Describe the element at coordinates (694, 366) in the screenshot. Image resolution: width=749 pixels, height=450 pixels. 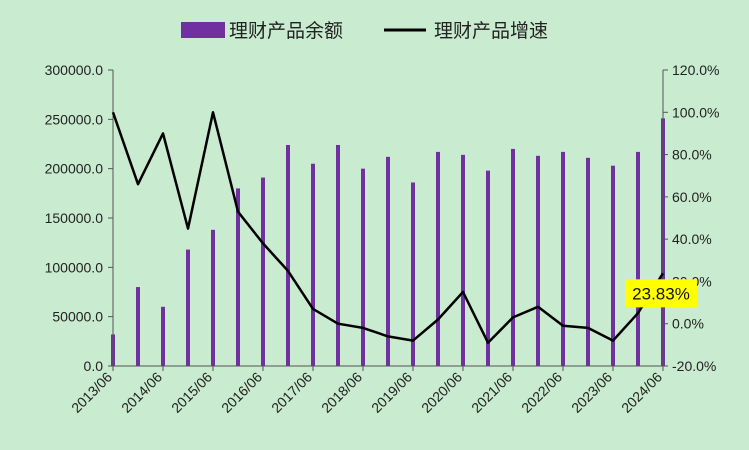
I see `y-tick-label-right: -20.0%` at that location.